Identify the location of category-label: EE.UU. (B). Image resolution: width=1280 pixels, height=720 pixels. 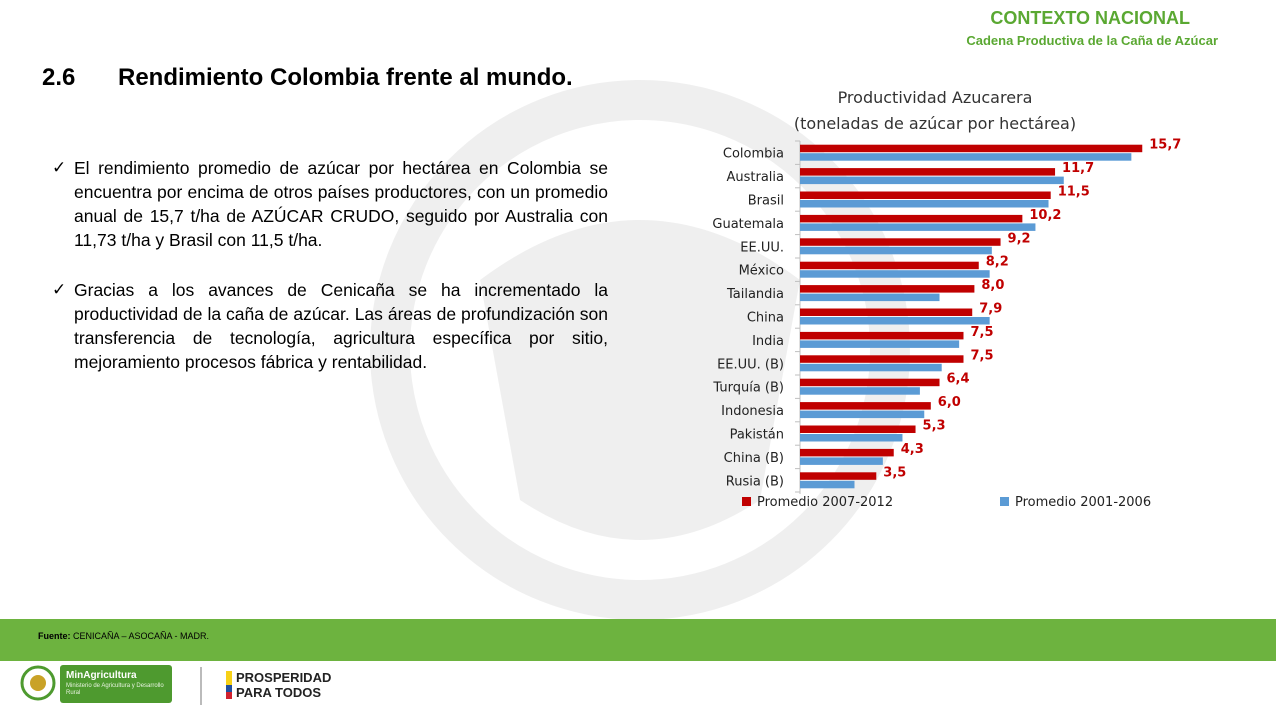
(750, 364).